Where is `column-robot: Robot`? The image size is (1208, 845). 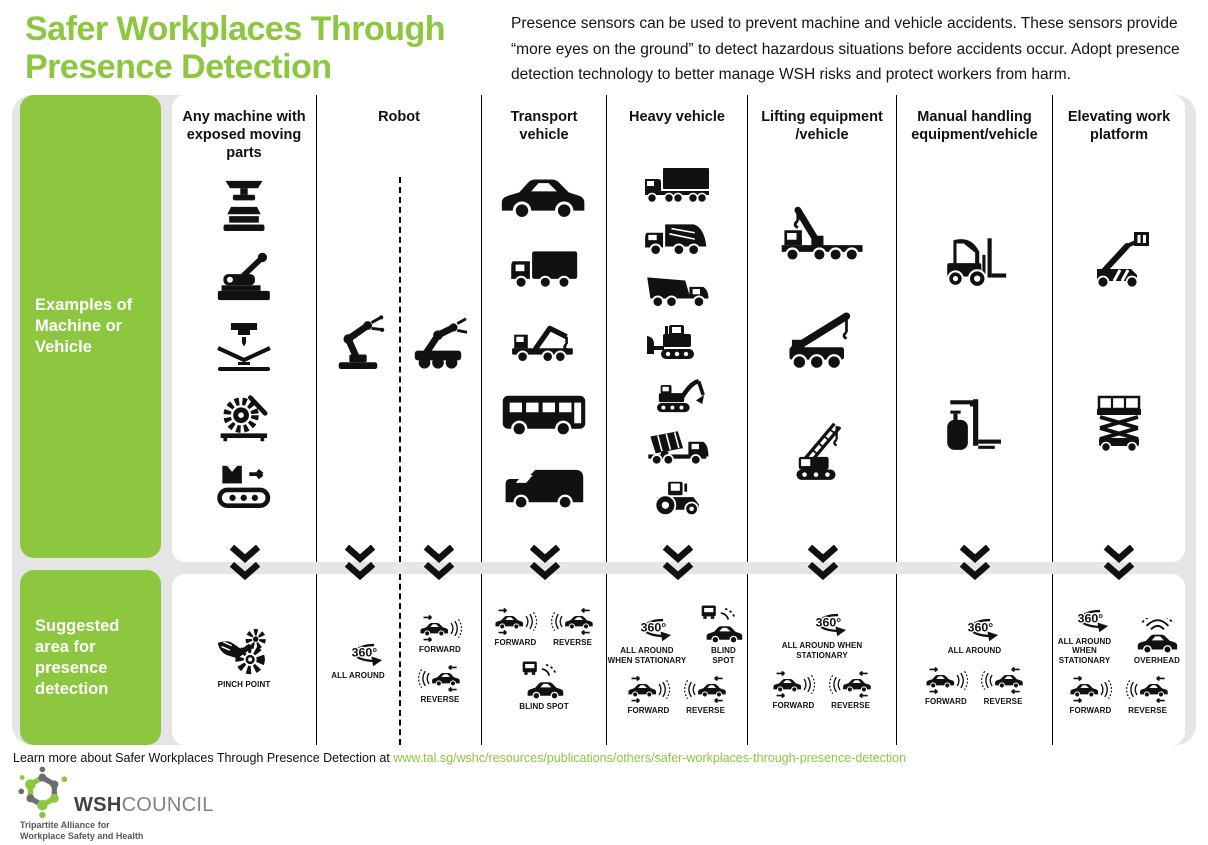 column-robot: Robot is located at coordinates (399, 328).